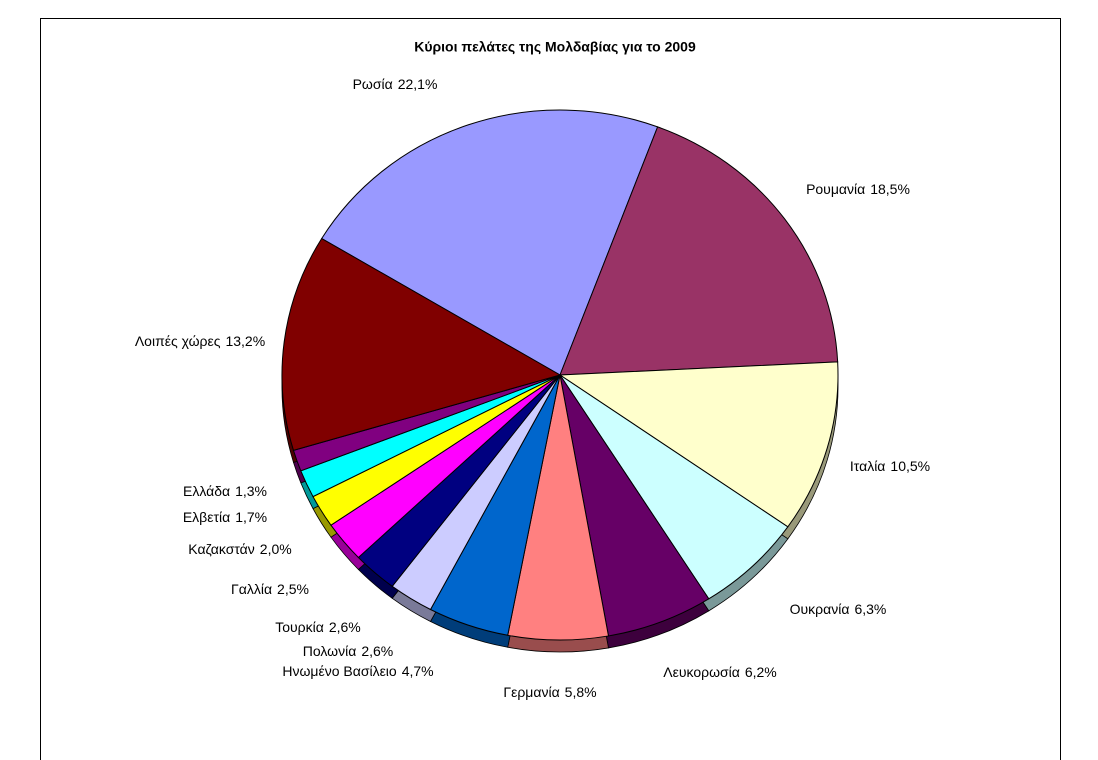 The width and height of the screenshot is (1098, 760). I want to click on slice-category: Γαλλία, so click(251, 589).